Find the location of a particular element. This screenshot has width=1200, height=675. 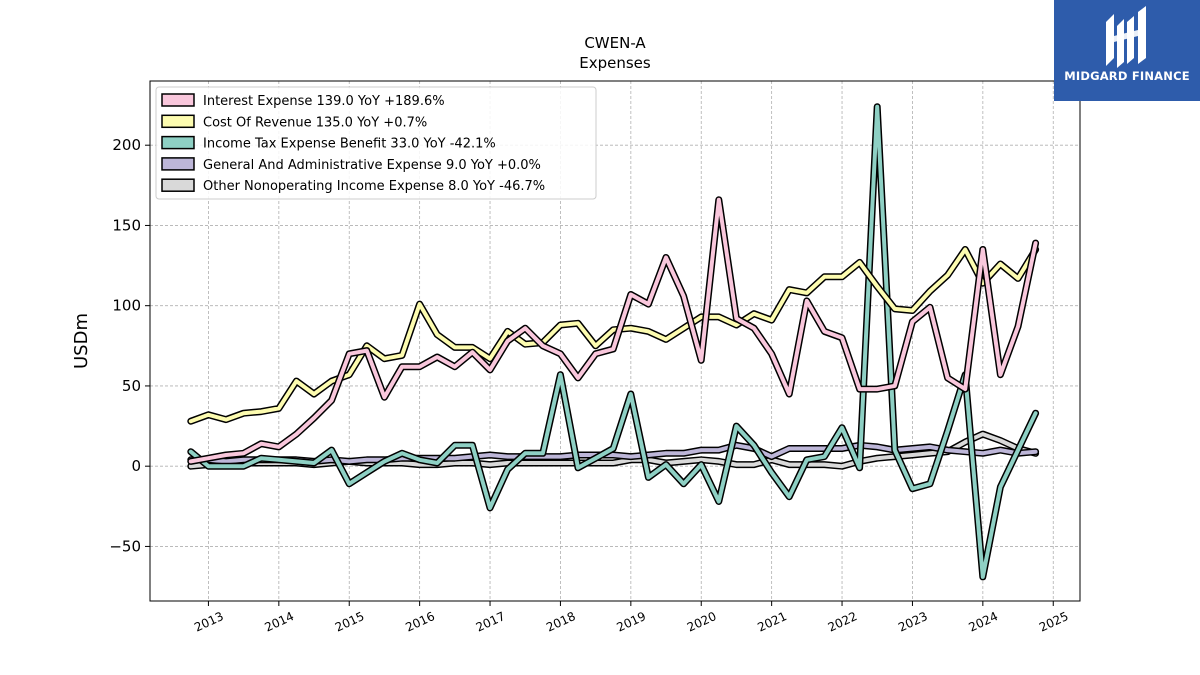

x-tick-label: 2023 is located at coordinates (913, 622).